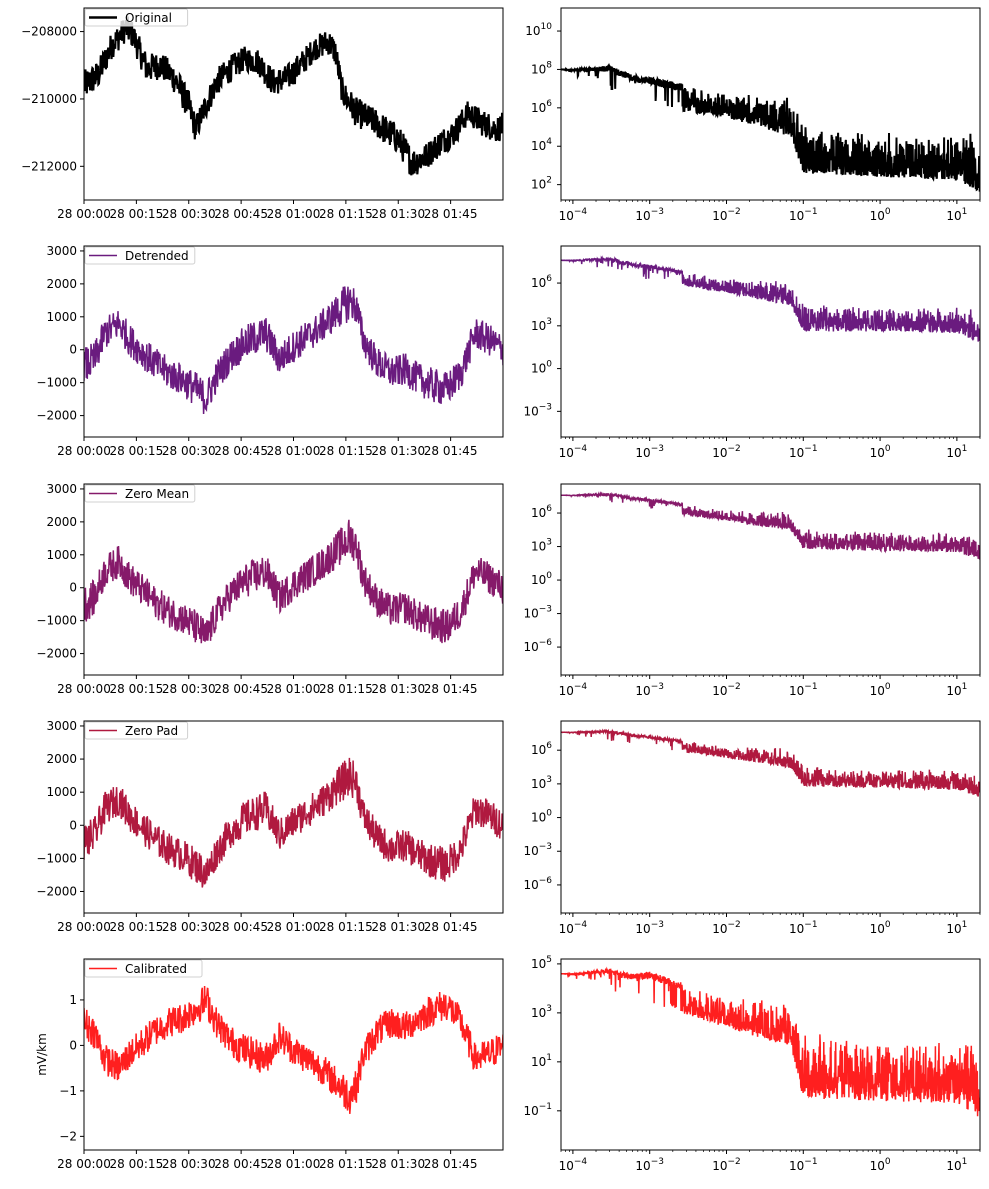  I want to click on legend: Calibrated, so click(143, 968).